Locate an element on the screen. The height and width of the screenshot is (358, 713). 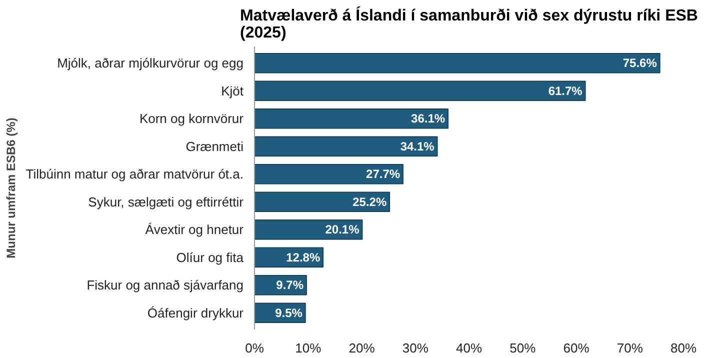
data-label: 36.1% is located at coordinates (428, 119).